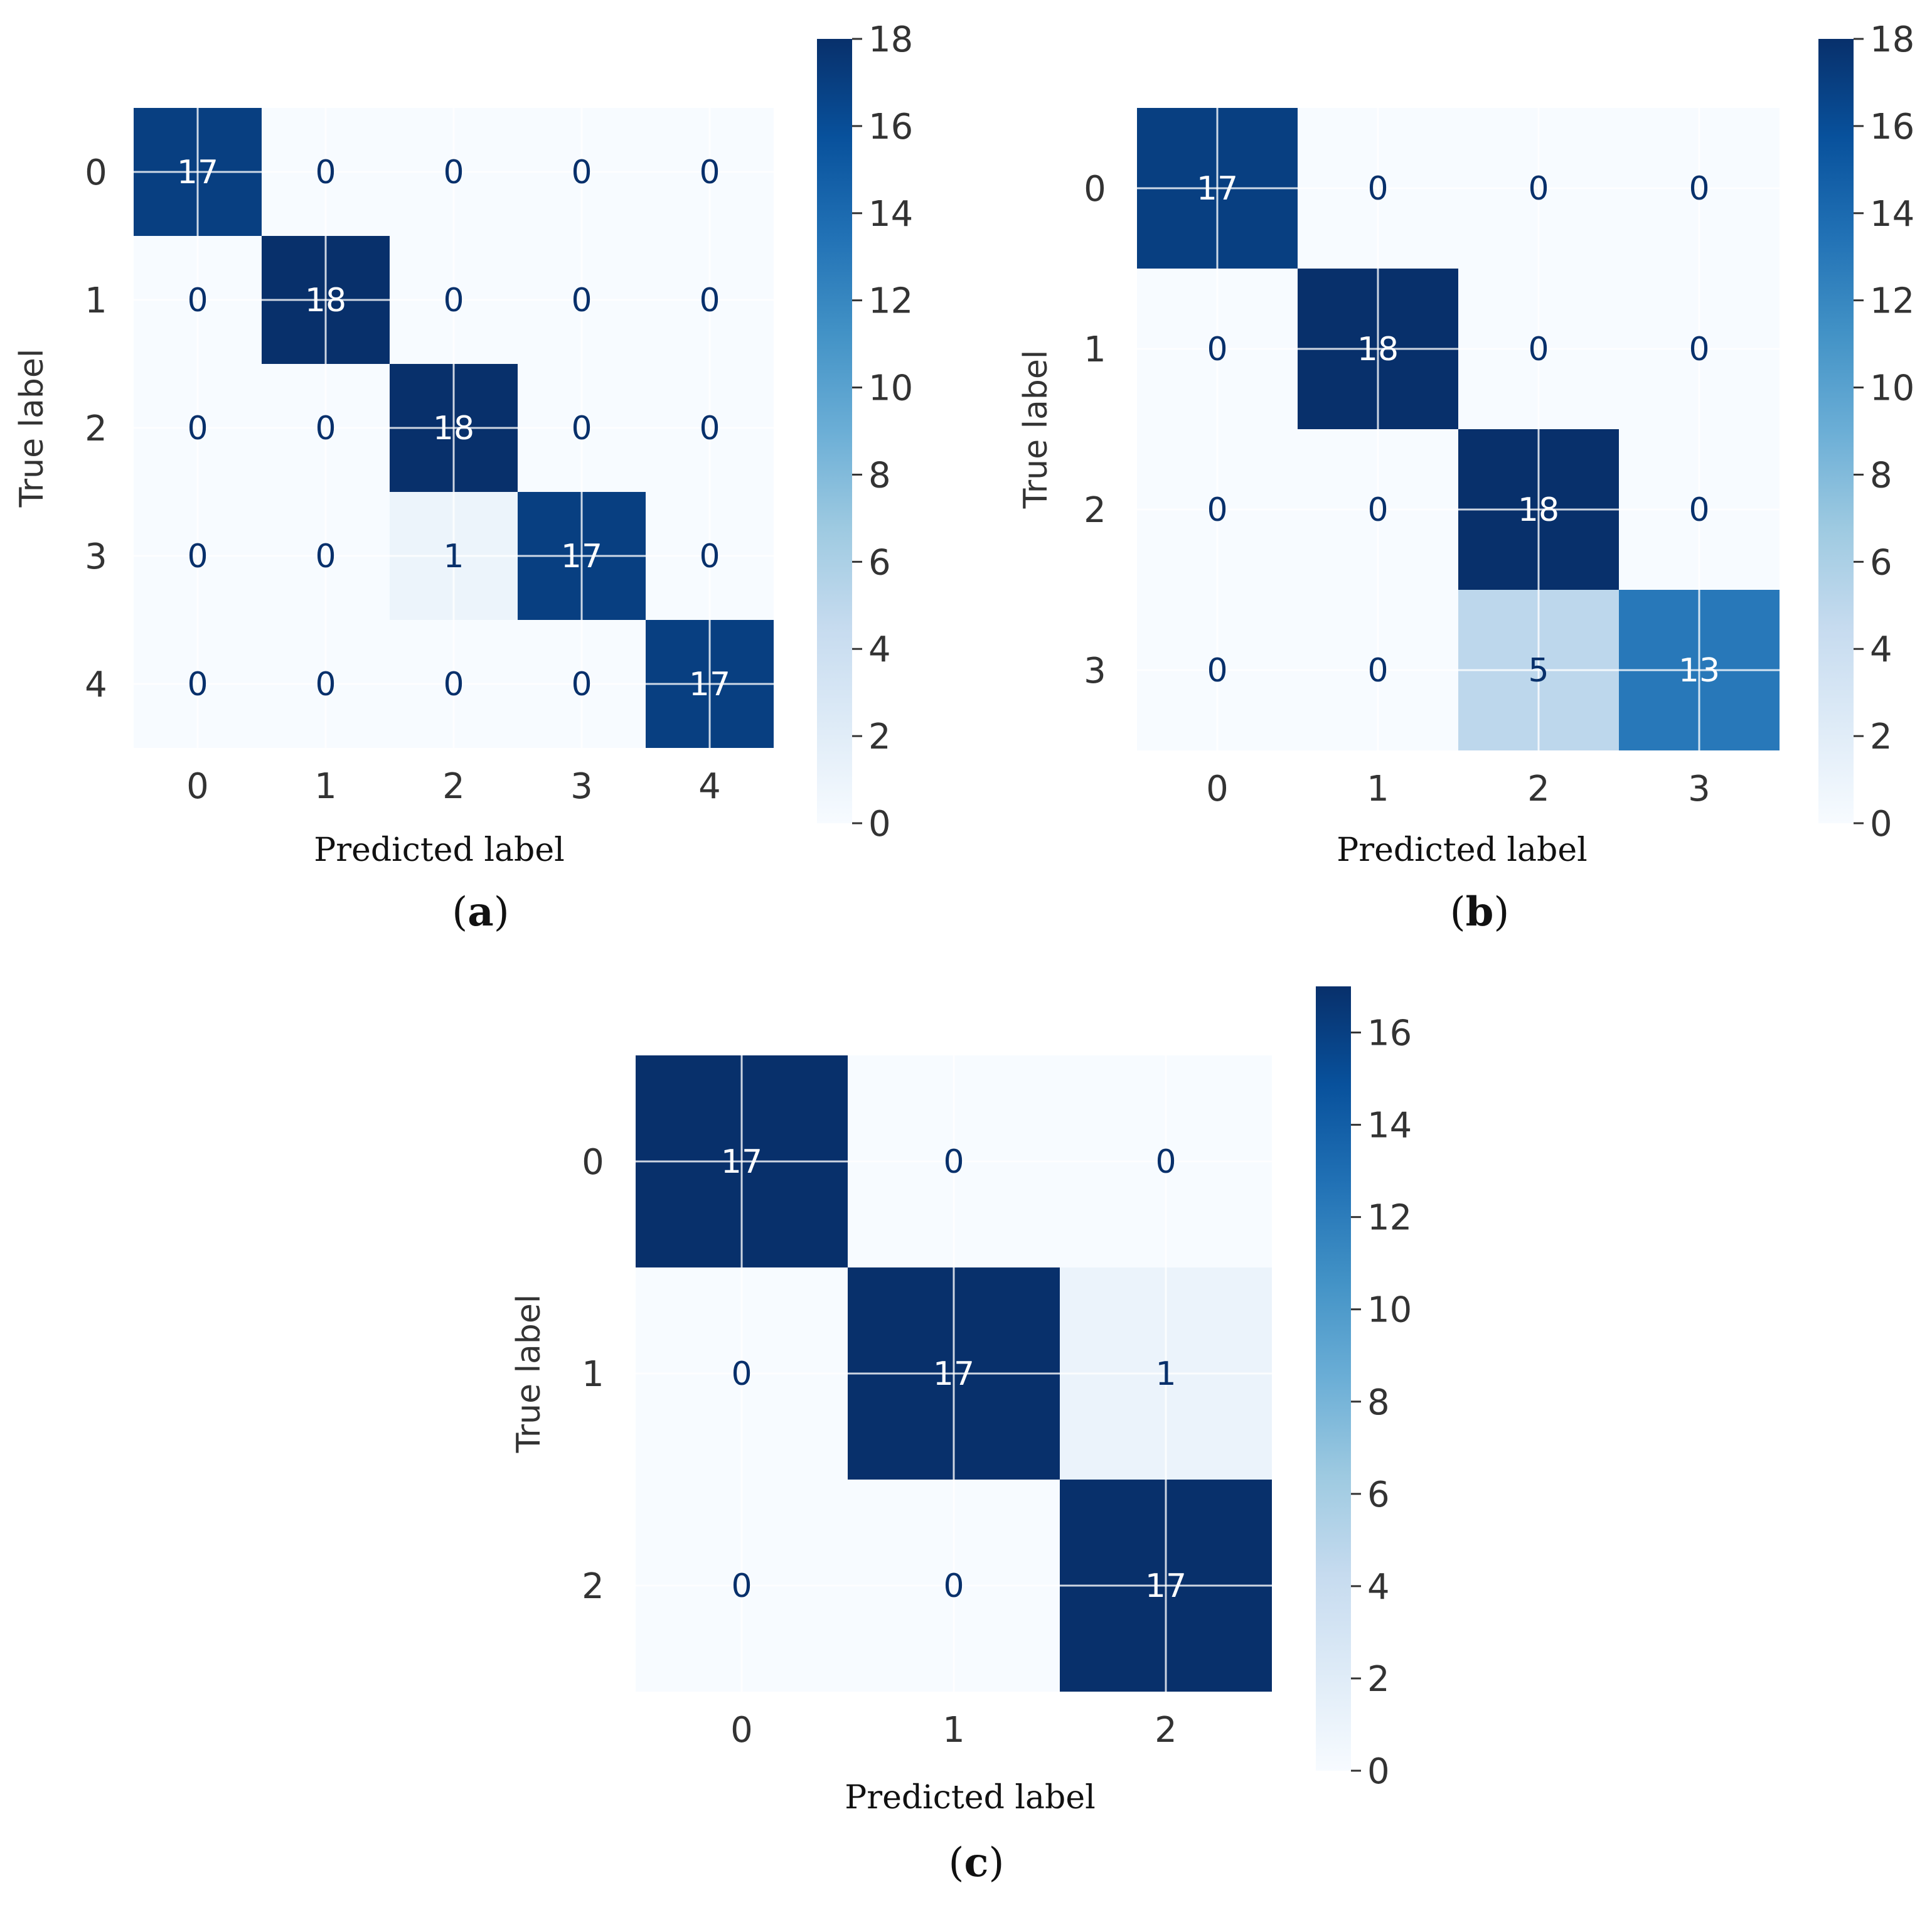 The height and width of the screenshot is (1910, 1932). Describe the element at coordinates (453, 556) in the screenshot. I see `cell-value-label: 1` at that location.